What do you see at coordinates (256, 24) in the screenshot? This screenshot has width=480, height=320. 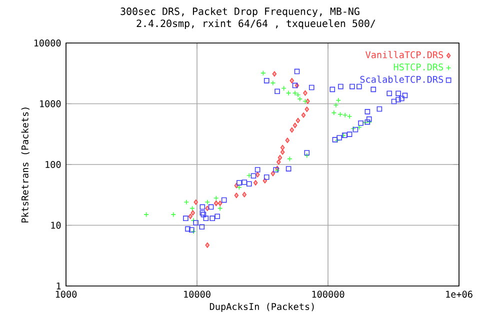 I see `chart-subtitle: 2.4.20smp, rxint 64/64 , txqueuelen 500/` at bounding box center [256, 24].